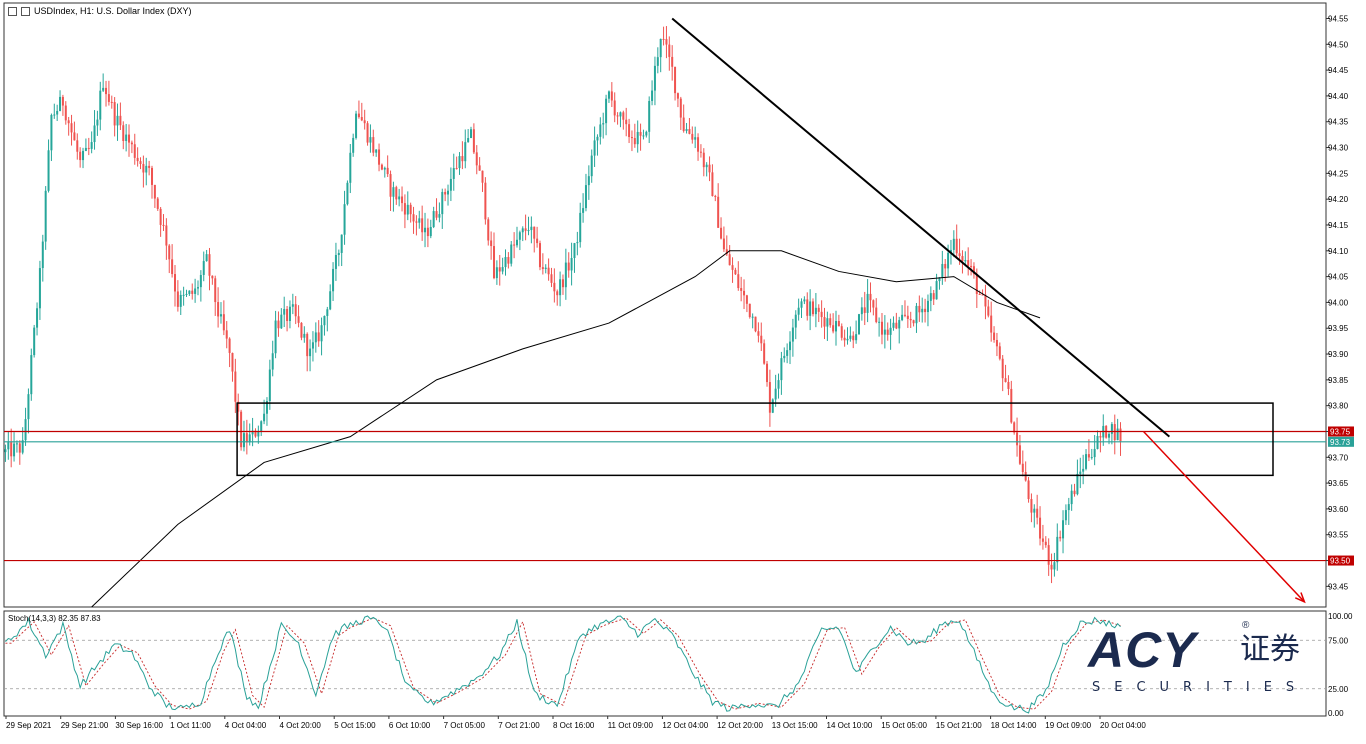  What do you see at coordinates (1341, 560) in the screenshot?
I see `level-tag-support` at bounding box center [1341, 560].